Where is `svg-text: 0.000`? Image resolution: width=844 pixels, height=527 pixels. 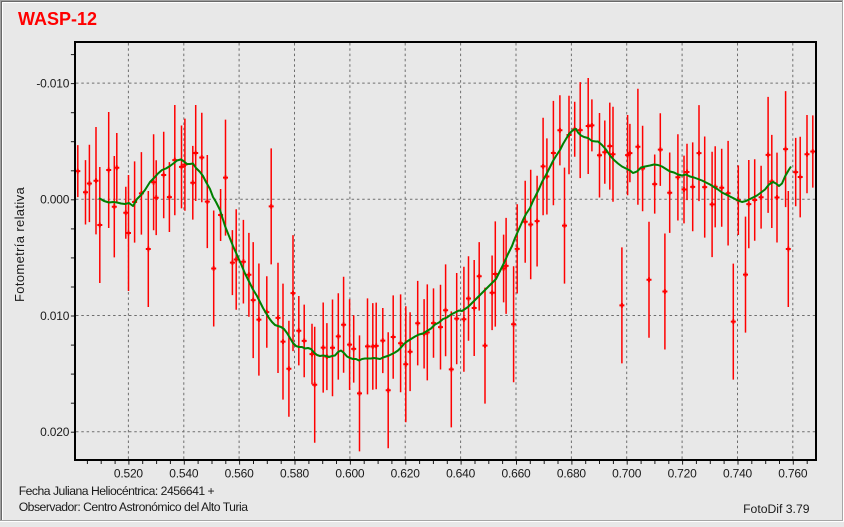 svg-text: 0.000 is located at coordinates (55, 200).